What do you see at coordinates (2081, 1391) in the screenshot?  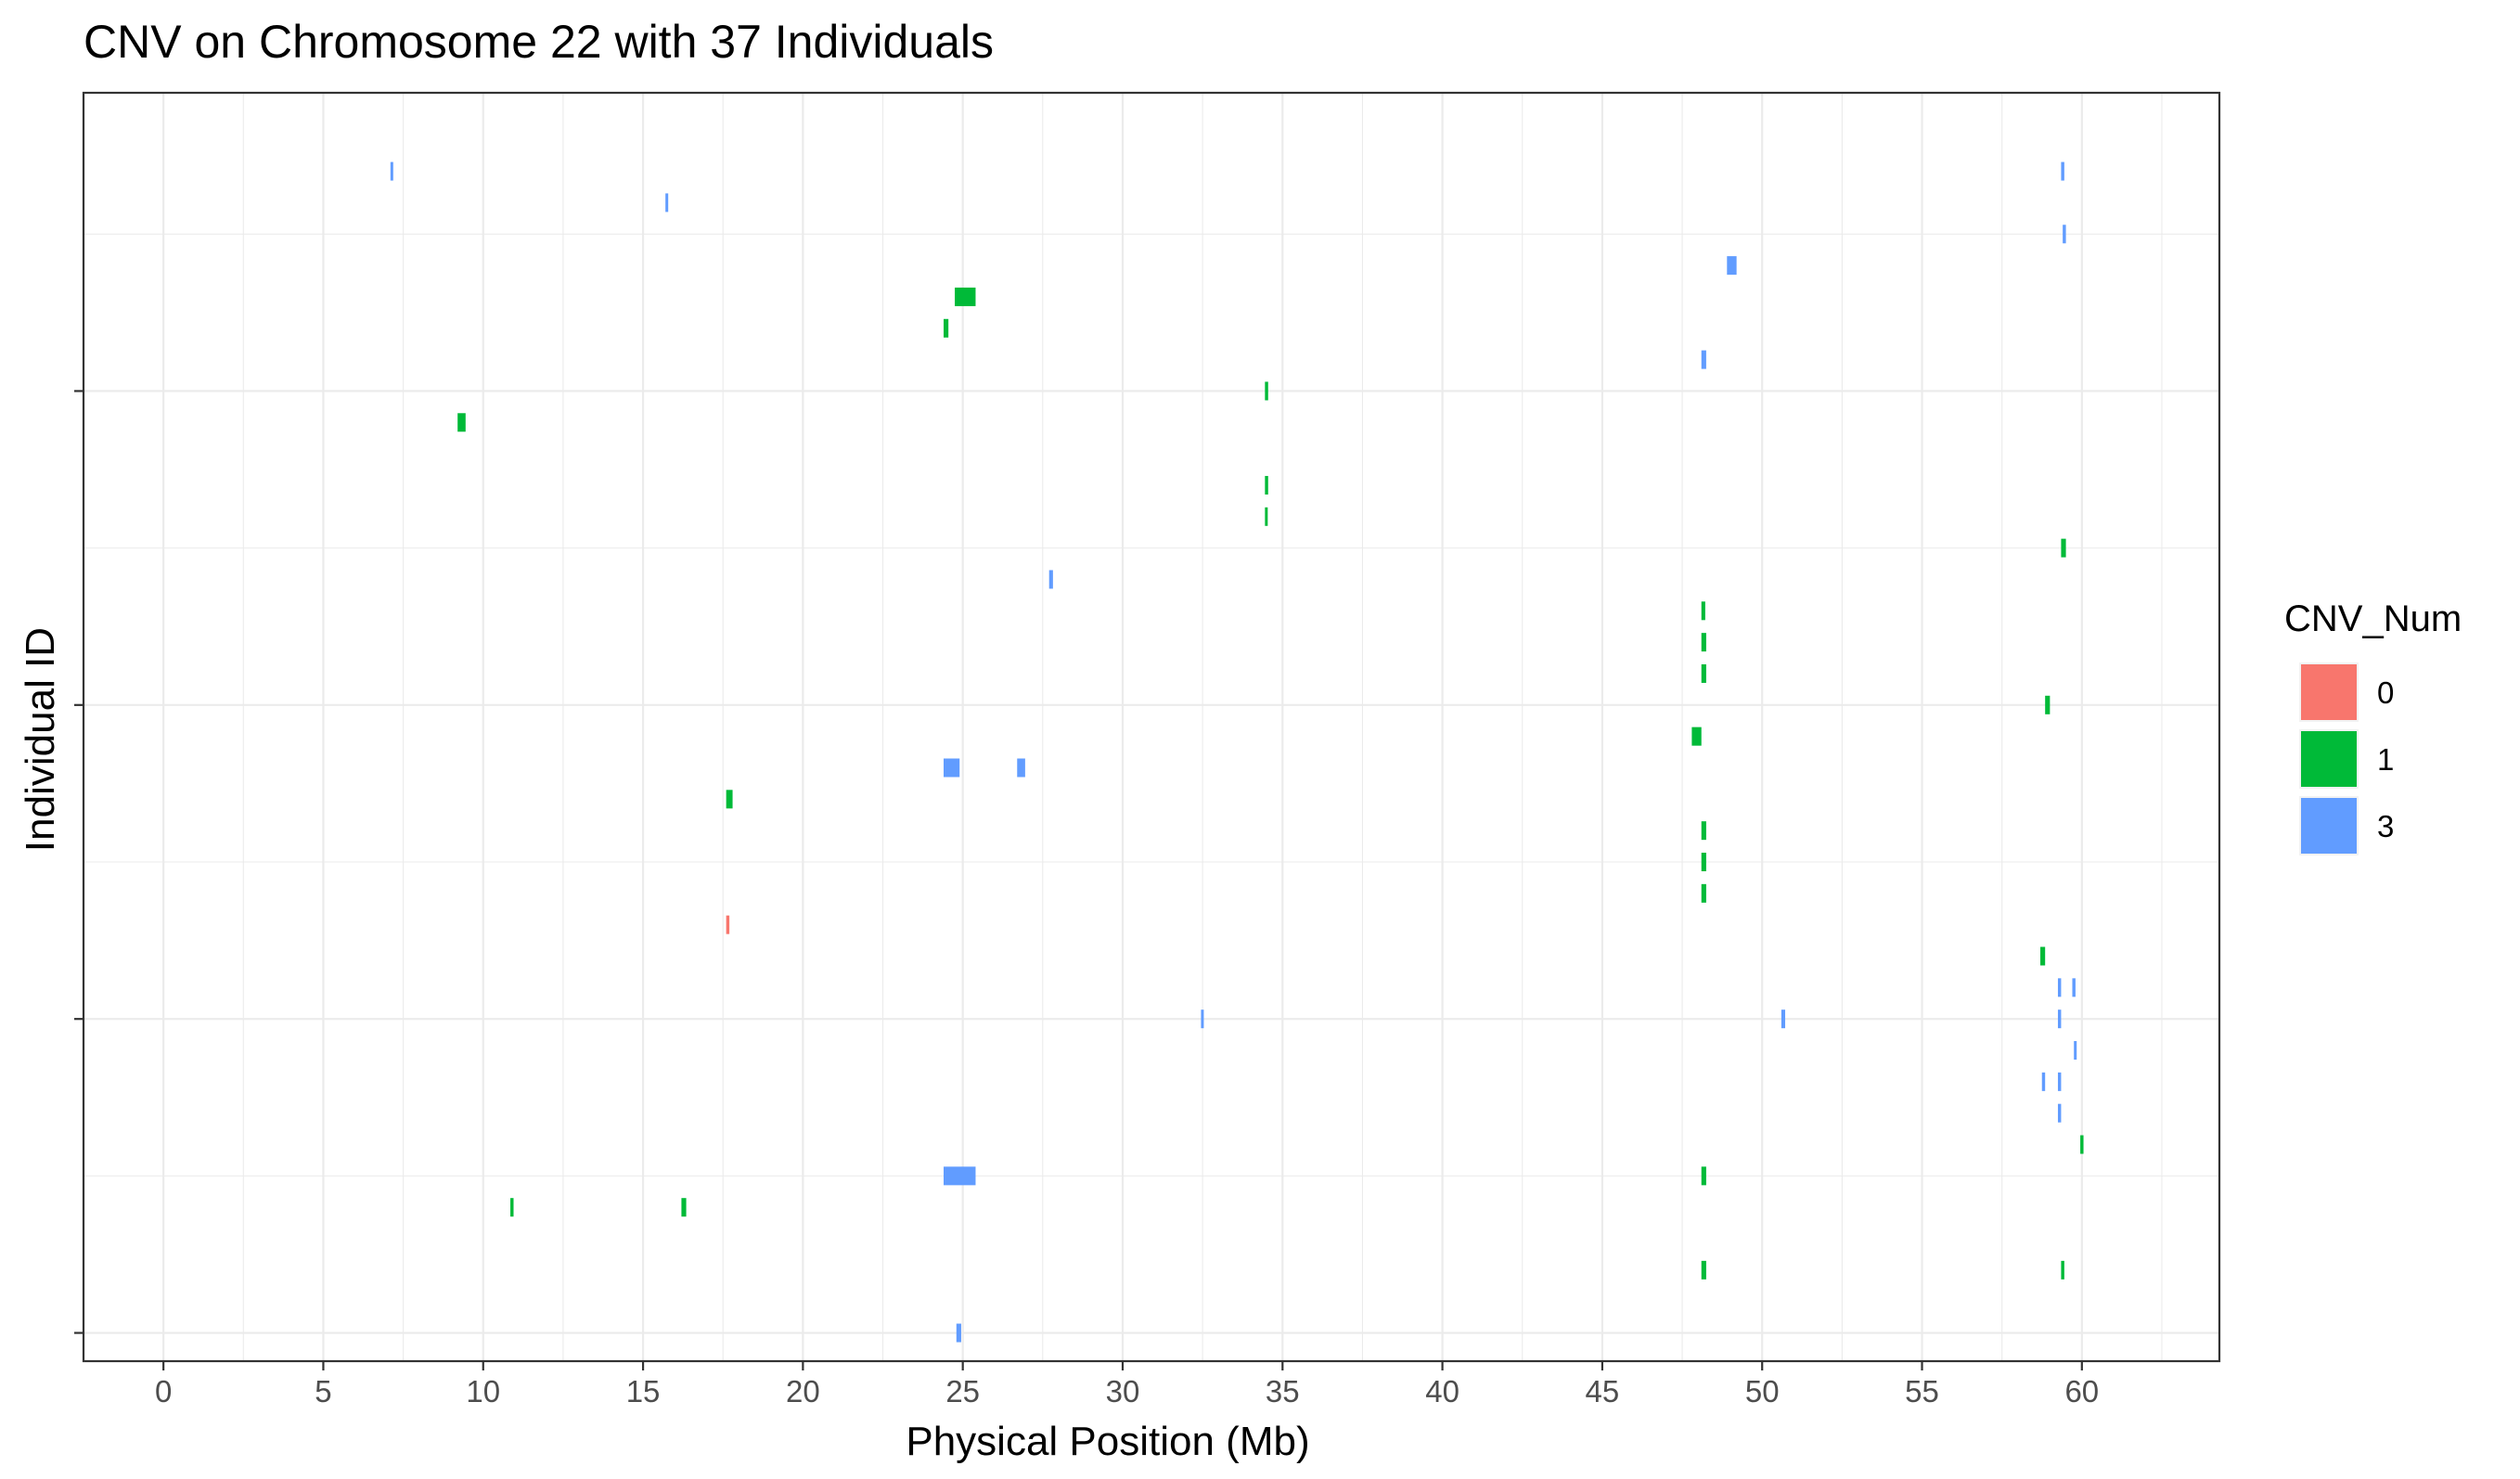 I see `x-tick-label: 60` at bounding box center [2081, 1391].